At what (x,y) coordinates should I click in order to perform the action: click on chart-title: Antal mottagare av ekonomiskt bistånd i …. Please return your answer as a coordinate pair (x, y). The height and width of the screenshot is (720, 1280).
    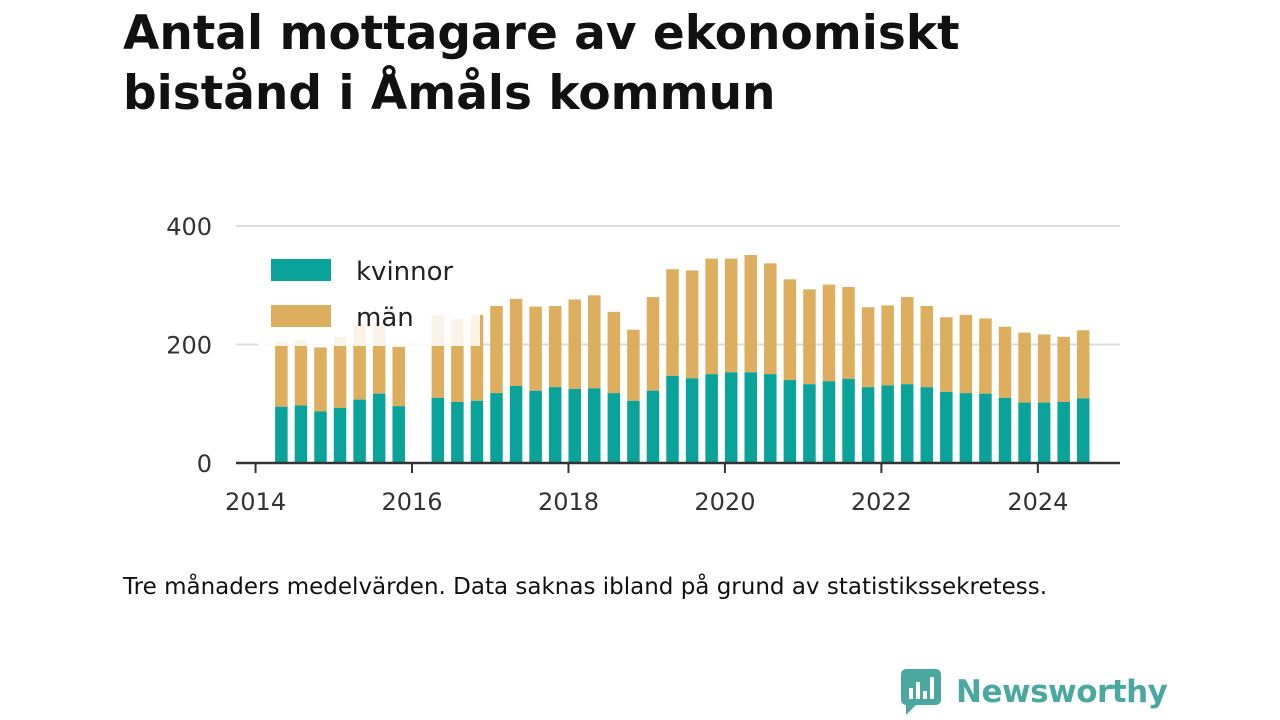
    Looking at the image, I should click on (541, 63).